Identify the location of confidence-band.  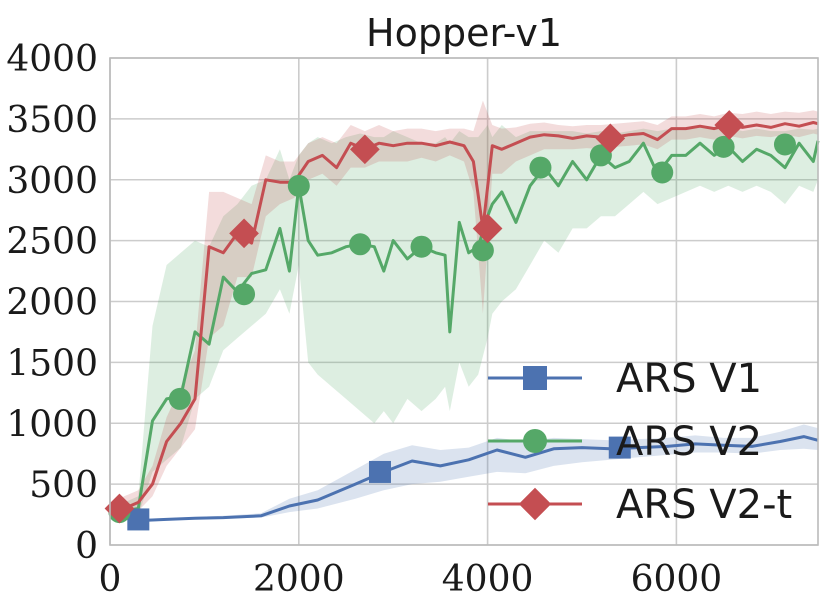
(478, 473).